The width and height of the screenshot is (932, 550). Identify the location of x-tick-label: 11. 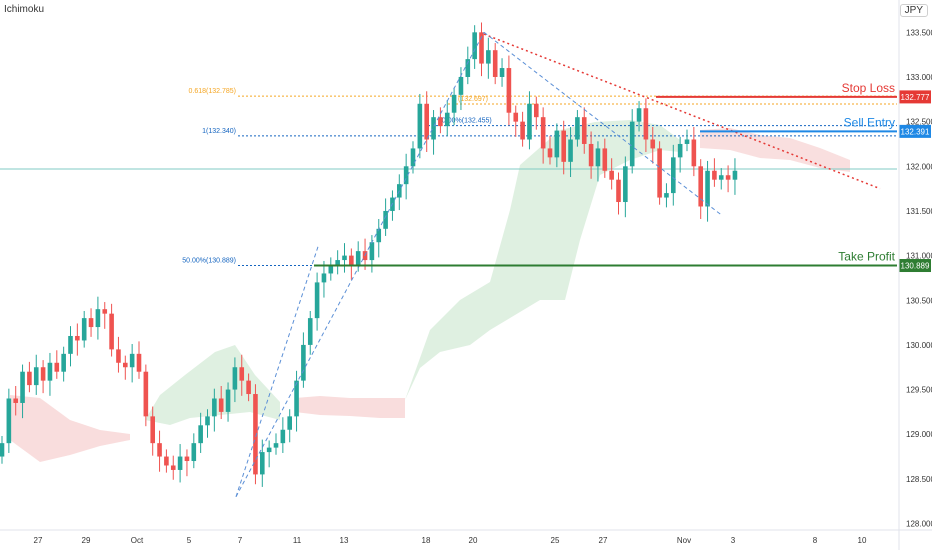
(297, 540).